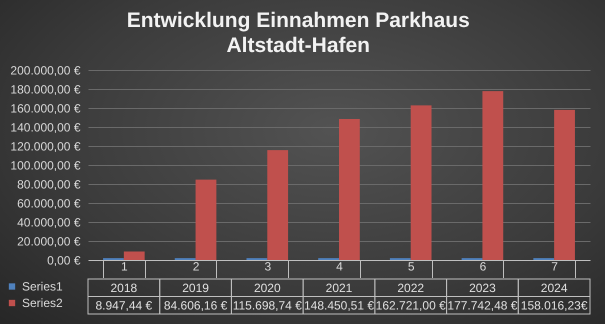 This screenshot has height=324, width=605. I want to click on x-tick-label: 2, so click(196, 267).